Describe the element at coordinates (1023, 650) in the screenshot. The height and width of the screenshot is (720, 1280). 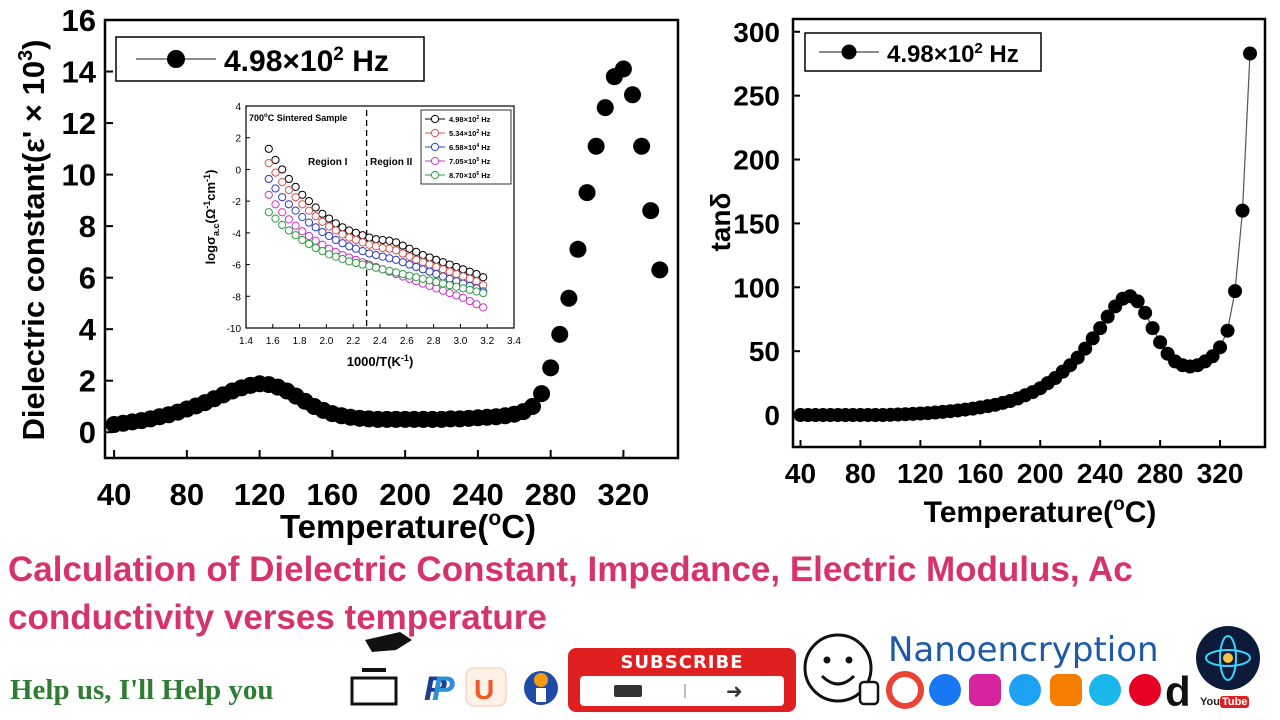
I see `brand-name: Nanoencryption` at that location.